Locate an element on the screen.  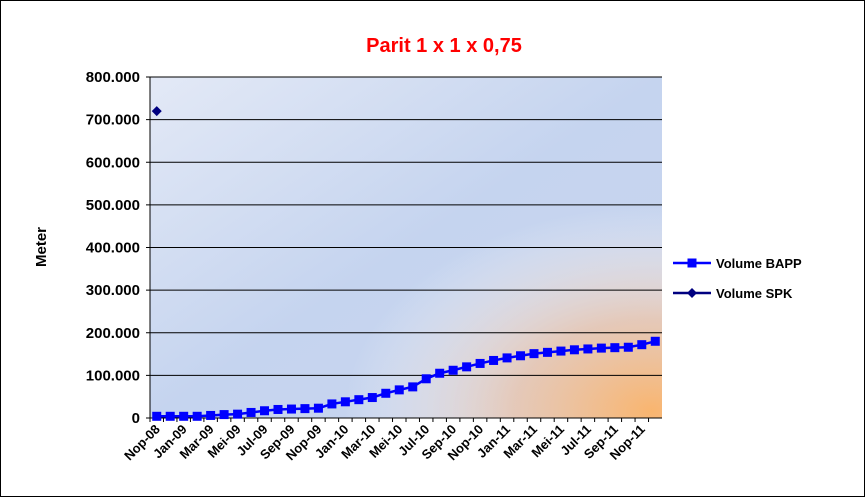
series-volume-bapp is located at coordinates (406, 378).